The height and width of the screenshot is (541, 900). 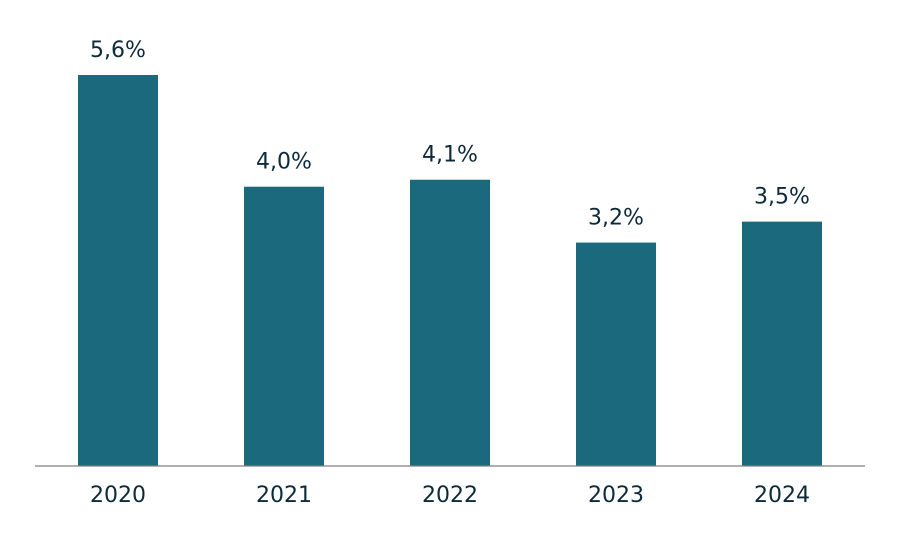 What do you see at coordinates (118, 495) in the screenshot?
I see `x-tick-label-2020: 2020` at bounding box center [118, 495].